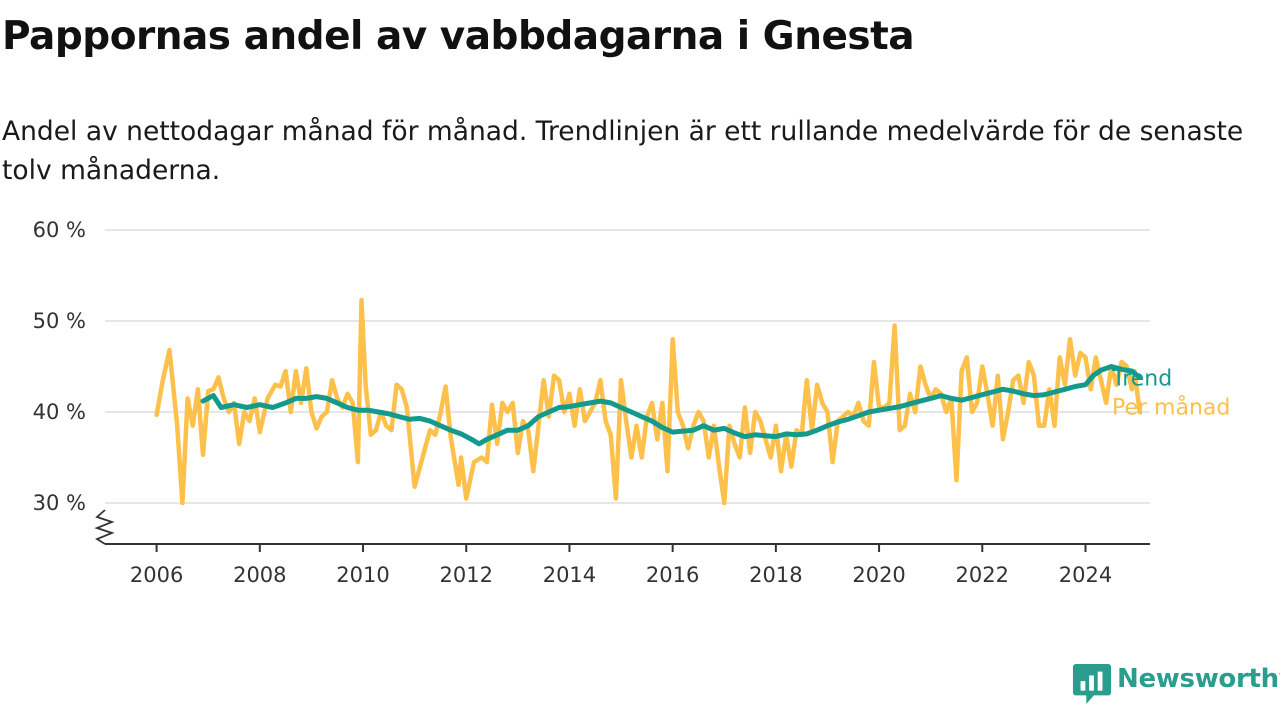  I want to click on zigzag-axis-break-icon, so click(104, 527).